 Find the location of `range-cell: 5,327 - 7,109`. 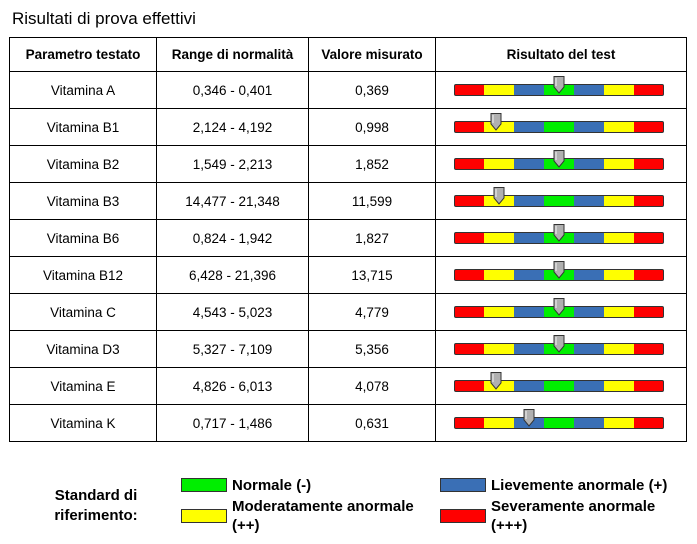

range-cell: 5,327 - 7,109 is located at coordinates (232, 349).